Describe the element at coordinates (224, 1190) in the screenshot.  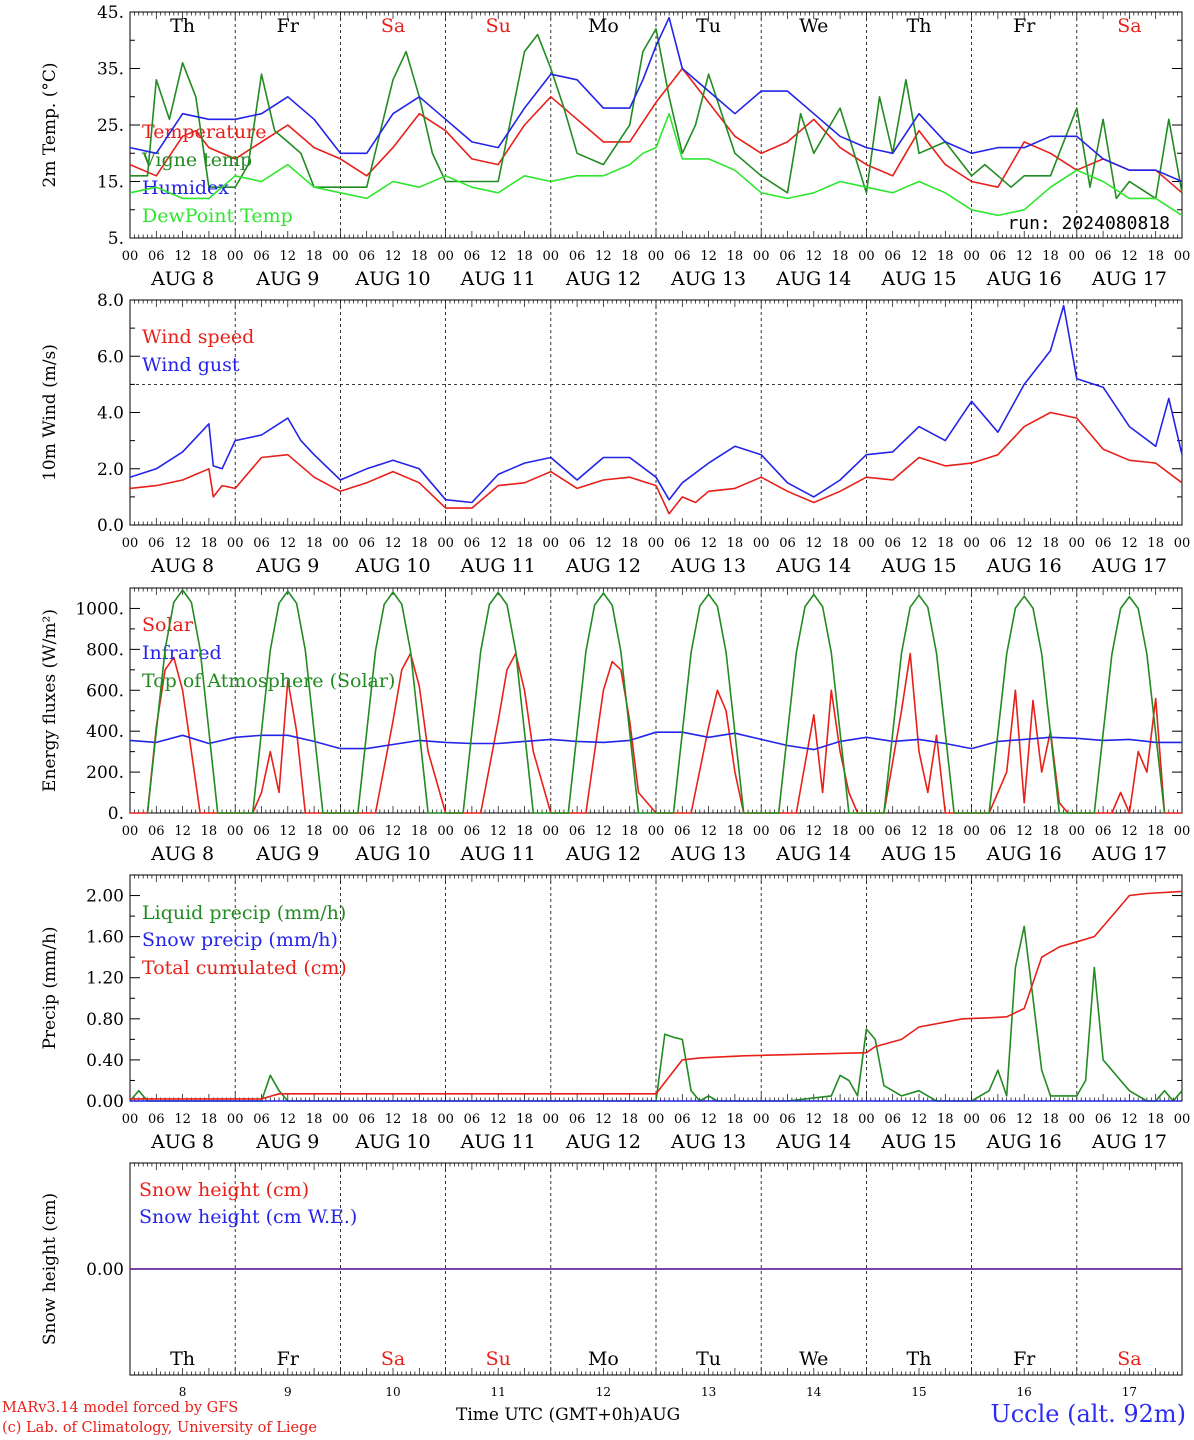
I see `legend-entry: Snow height (cm)` at that location.